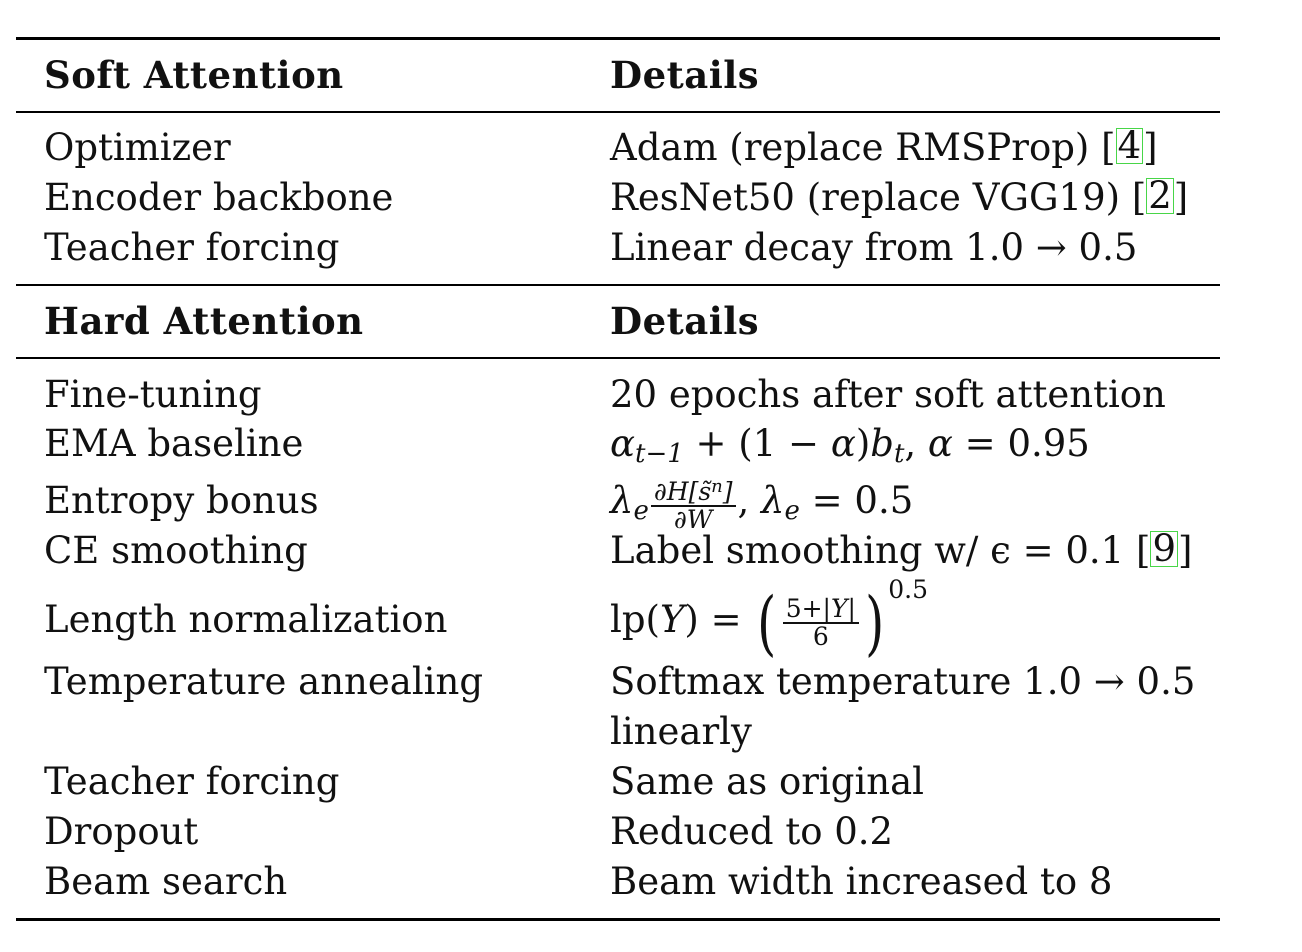 This screenshot has height=952, width=1302. What do you see at coordinates (618, 38) in the screenshot?
I see `top-rule` at bounding box center [618, 38].